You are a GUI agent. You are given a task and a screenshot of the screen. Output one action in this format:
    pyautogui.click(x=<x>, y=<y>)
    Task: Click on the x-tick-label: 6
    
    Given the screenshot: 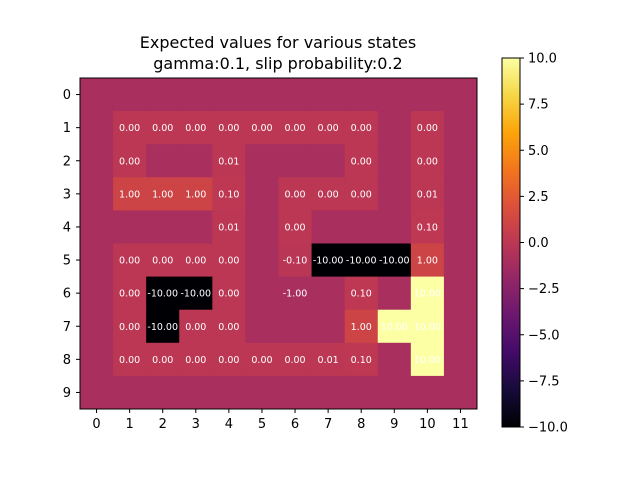 What is the action you would take?
    pyautogui.click(x=295, y=424)
    